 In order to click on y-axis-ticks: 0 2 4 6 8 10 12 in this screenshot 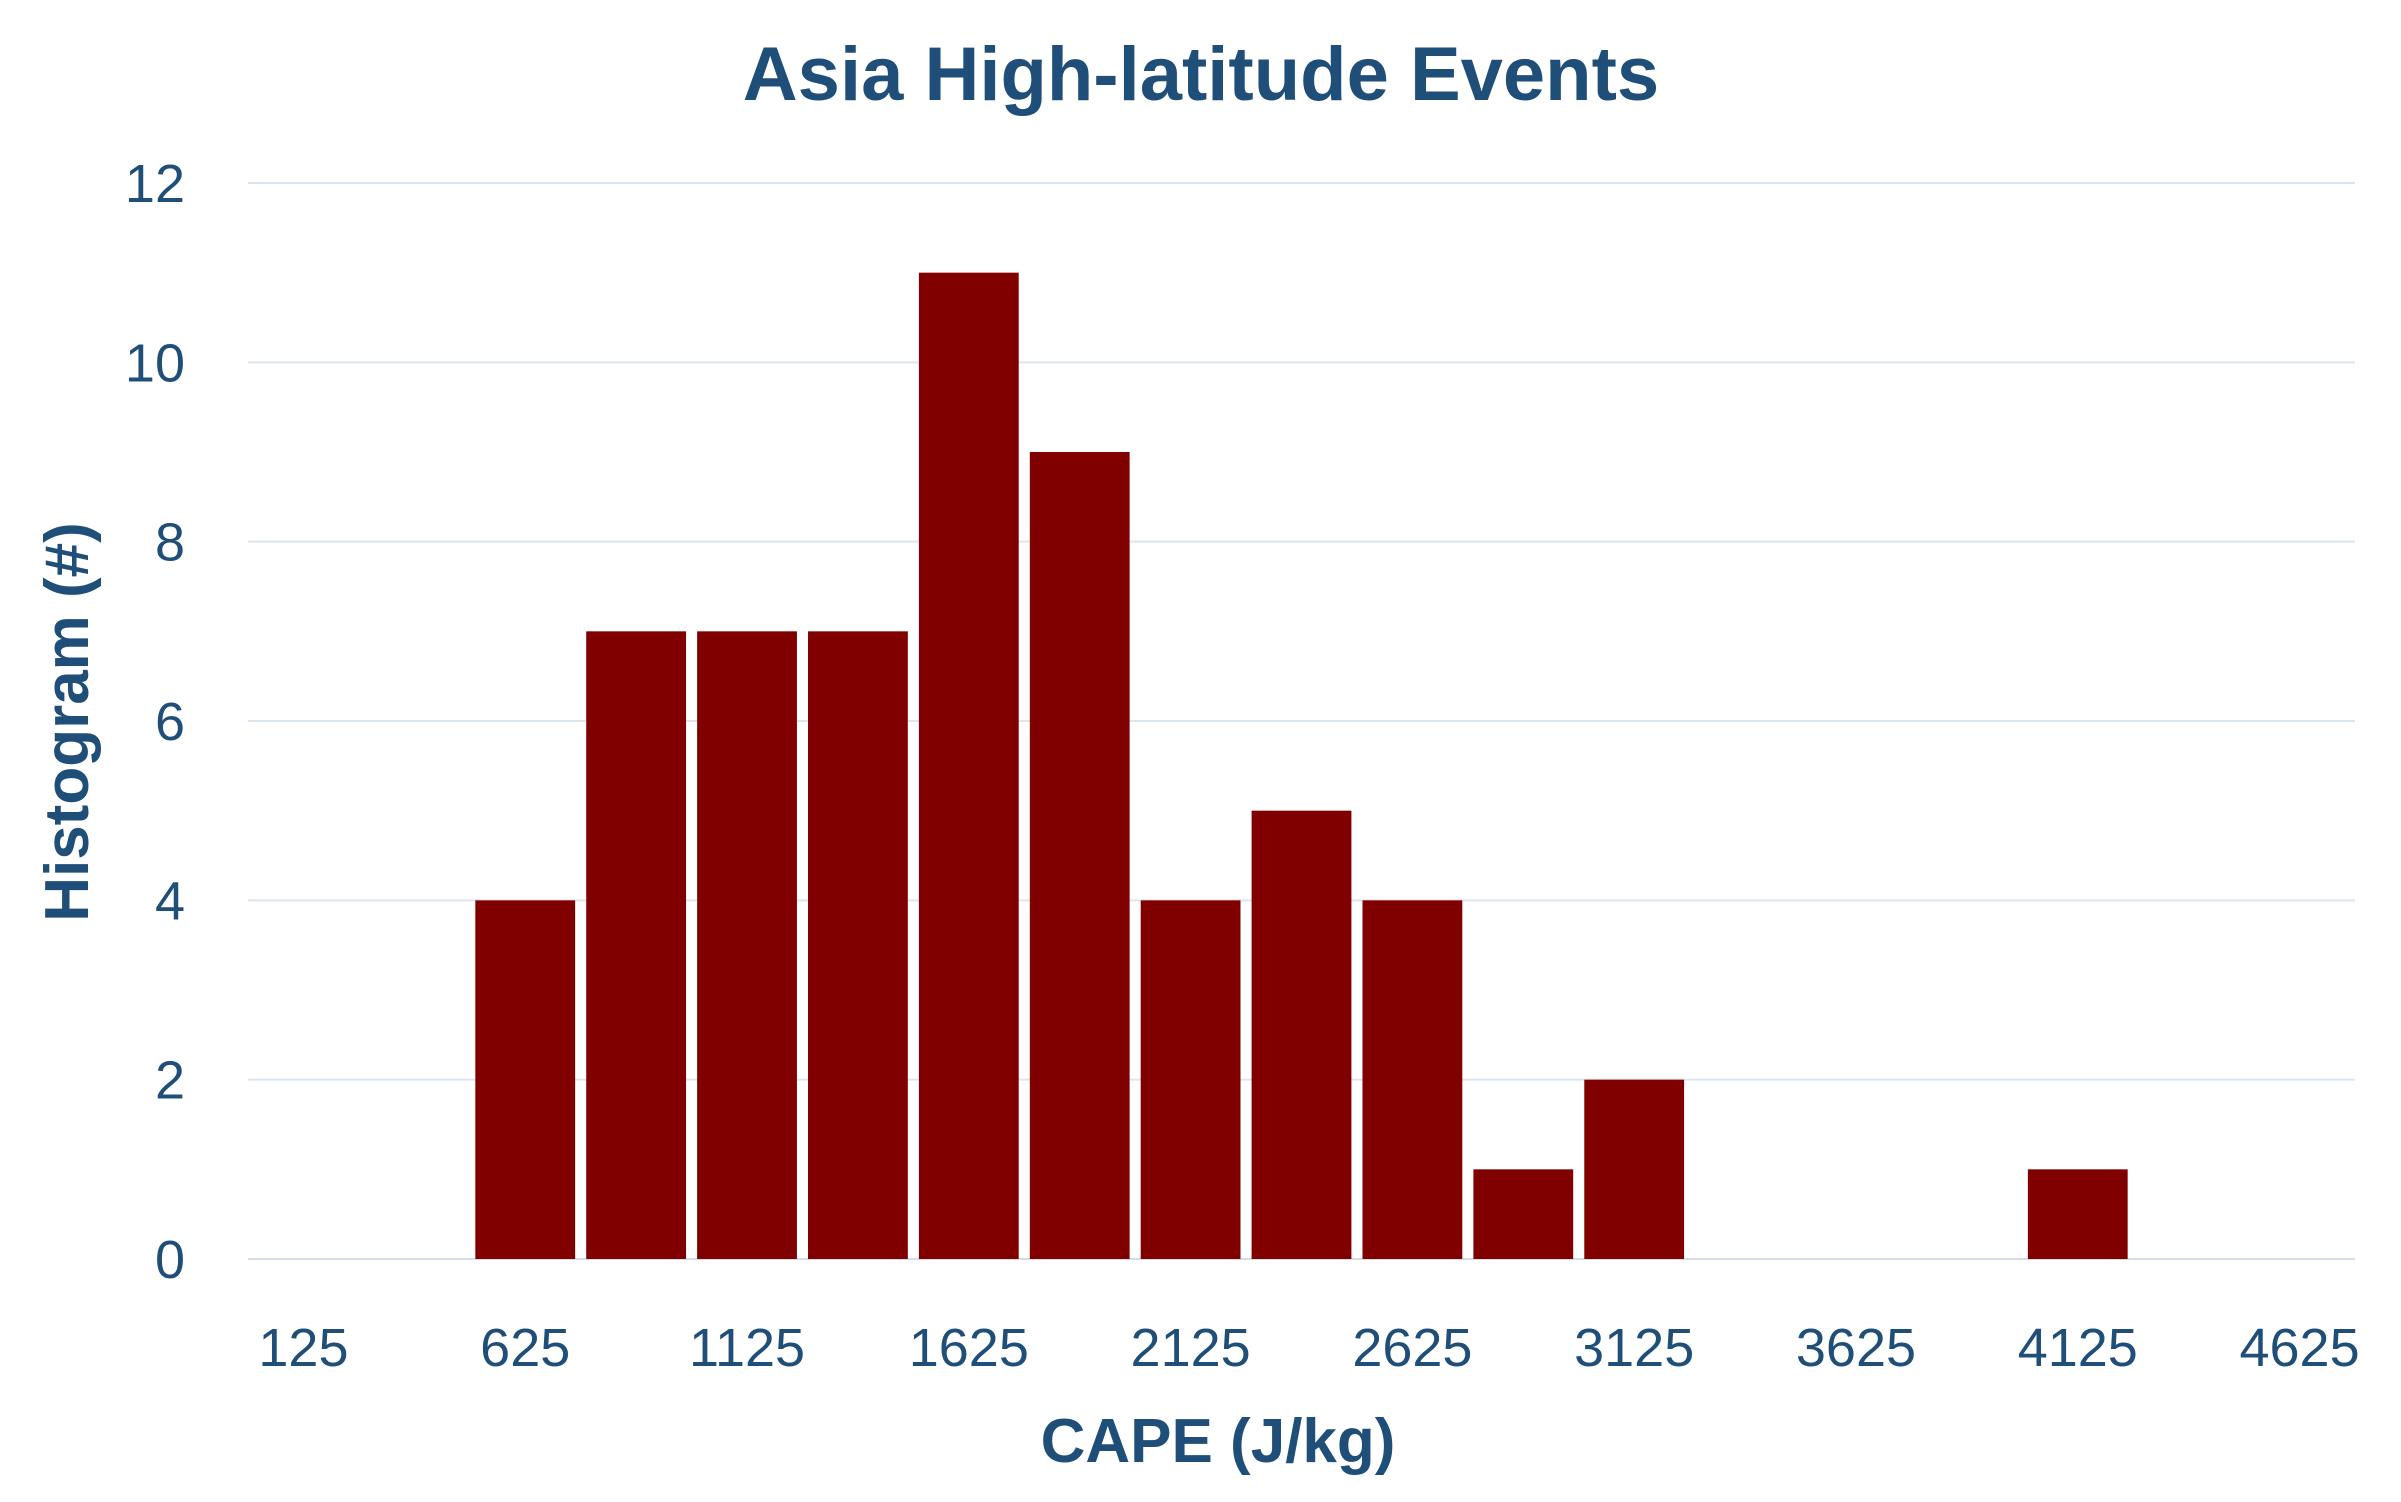, I will do `click(155, 722)`.